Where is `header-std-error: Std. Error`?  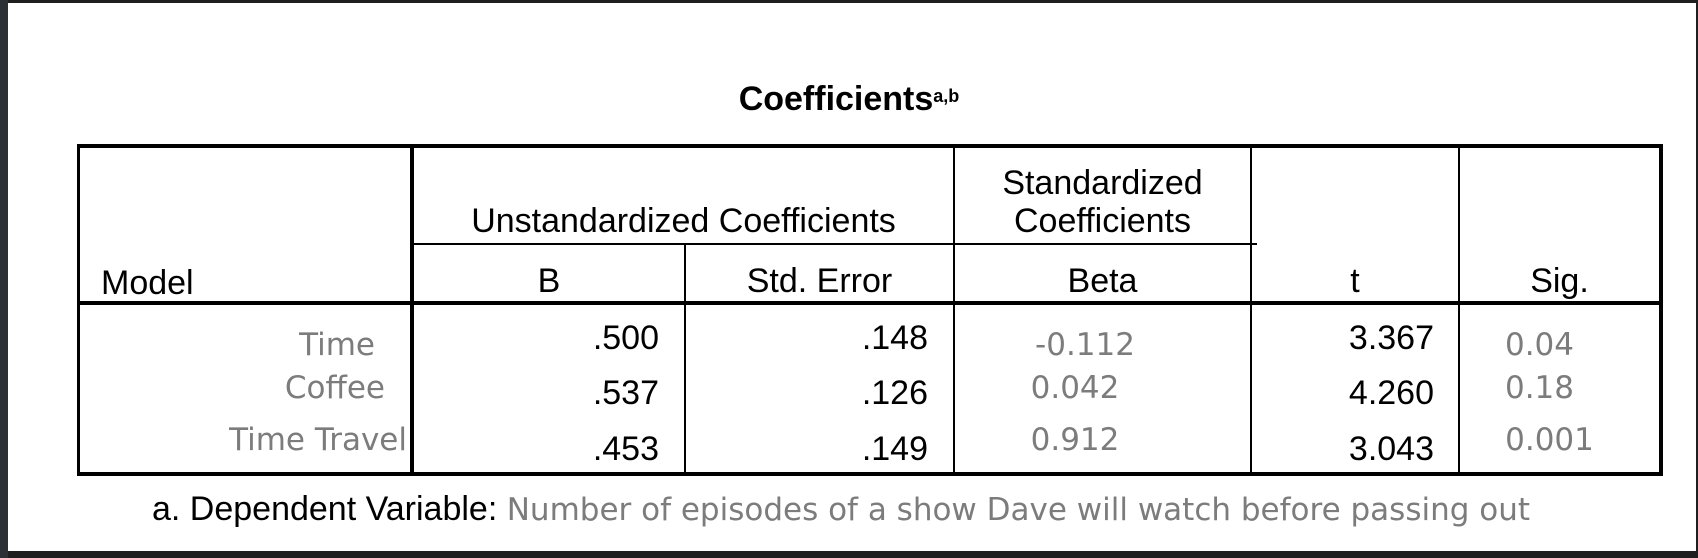 header-std-error: Std. Error is located at coordinates (819, 281).